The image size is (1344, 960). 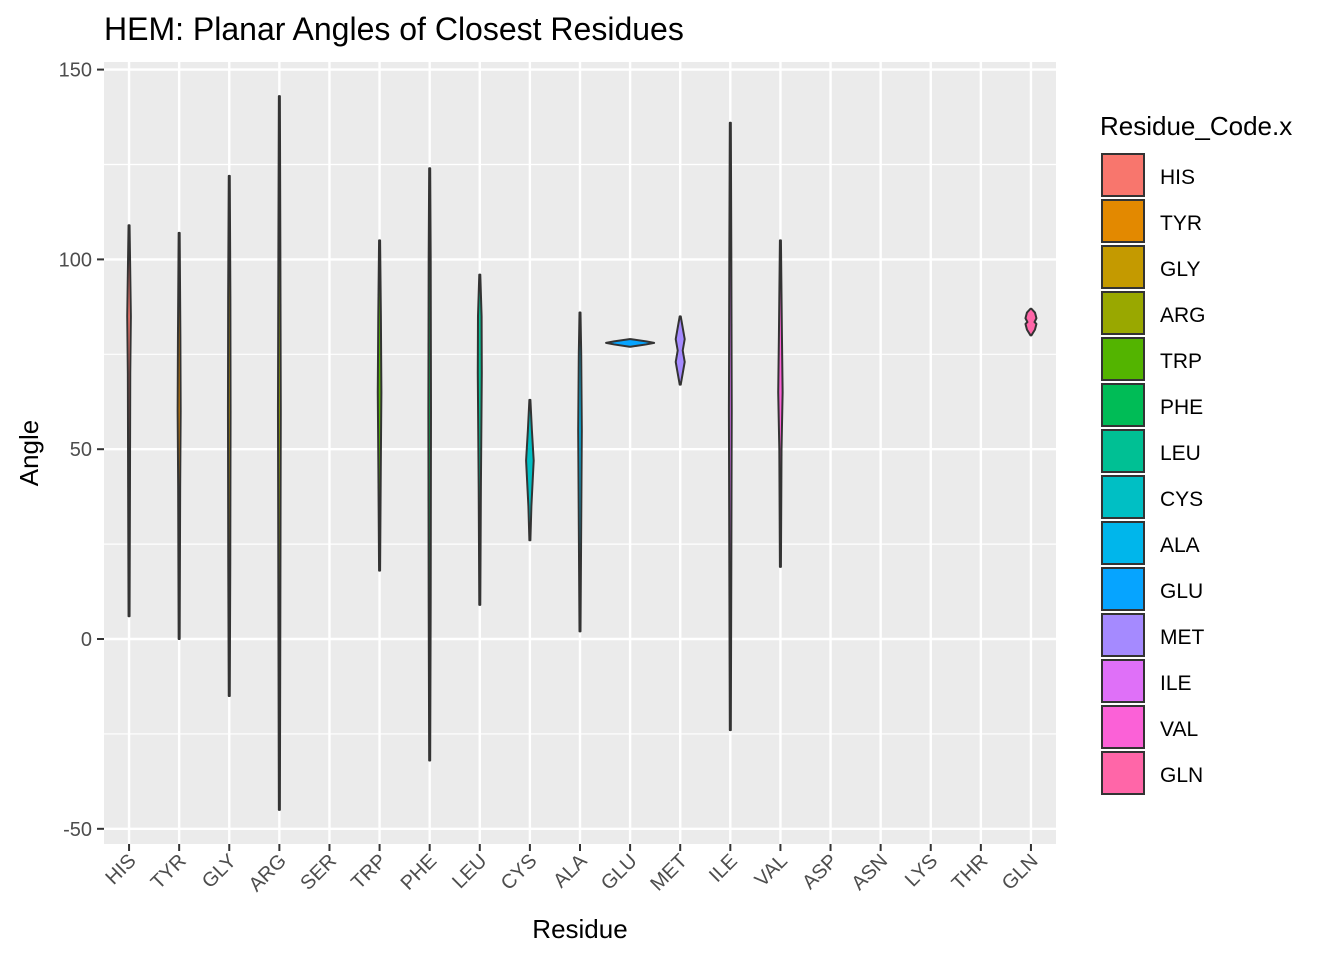 What do you see at coordinates (268, 873) in the screenshot?
I see `x-tick-label: ARG` at bounding box center [268, 873].